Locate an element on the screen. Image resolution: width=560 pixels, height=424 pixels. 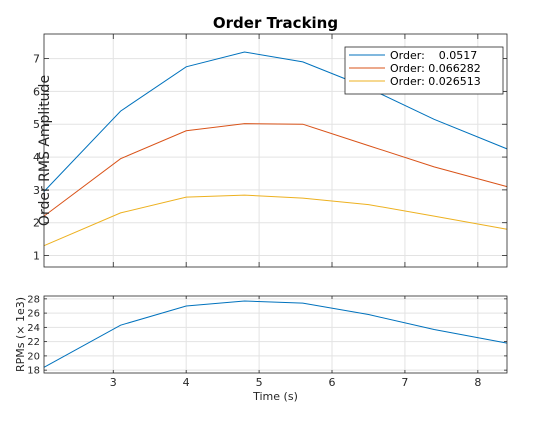
y-tick-label: 28 is located at coordinates (33, 299).